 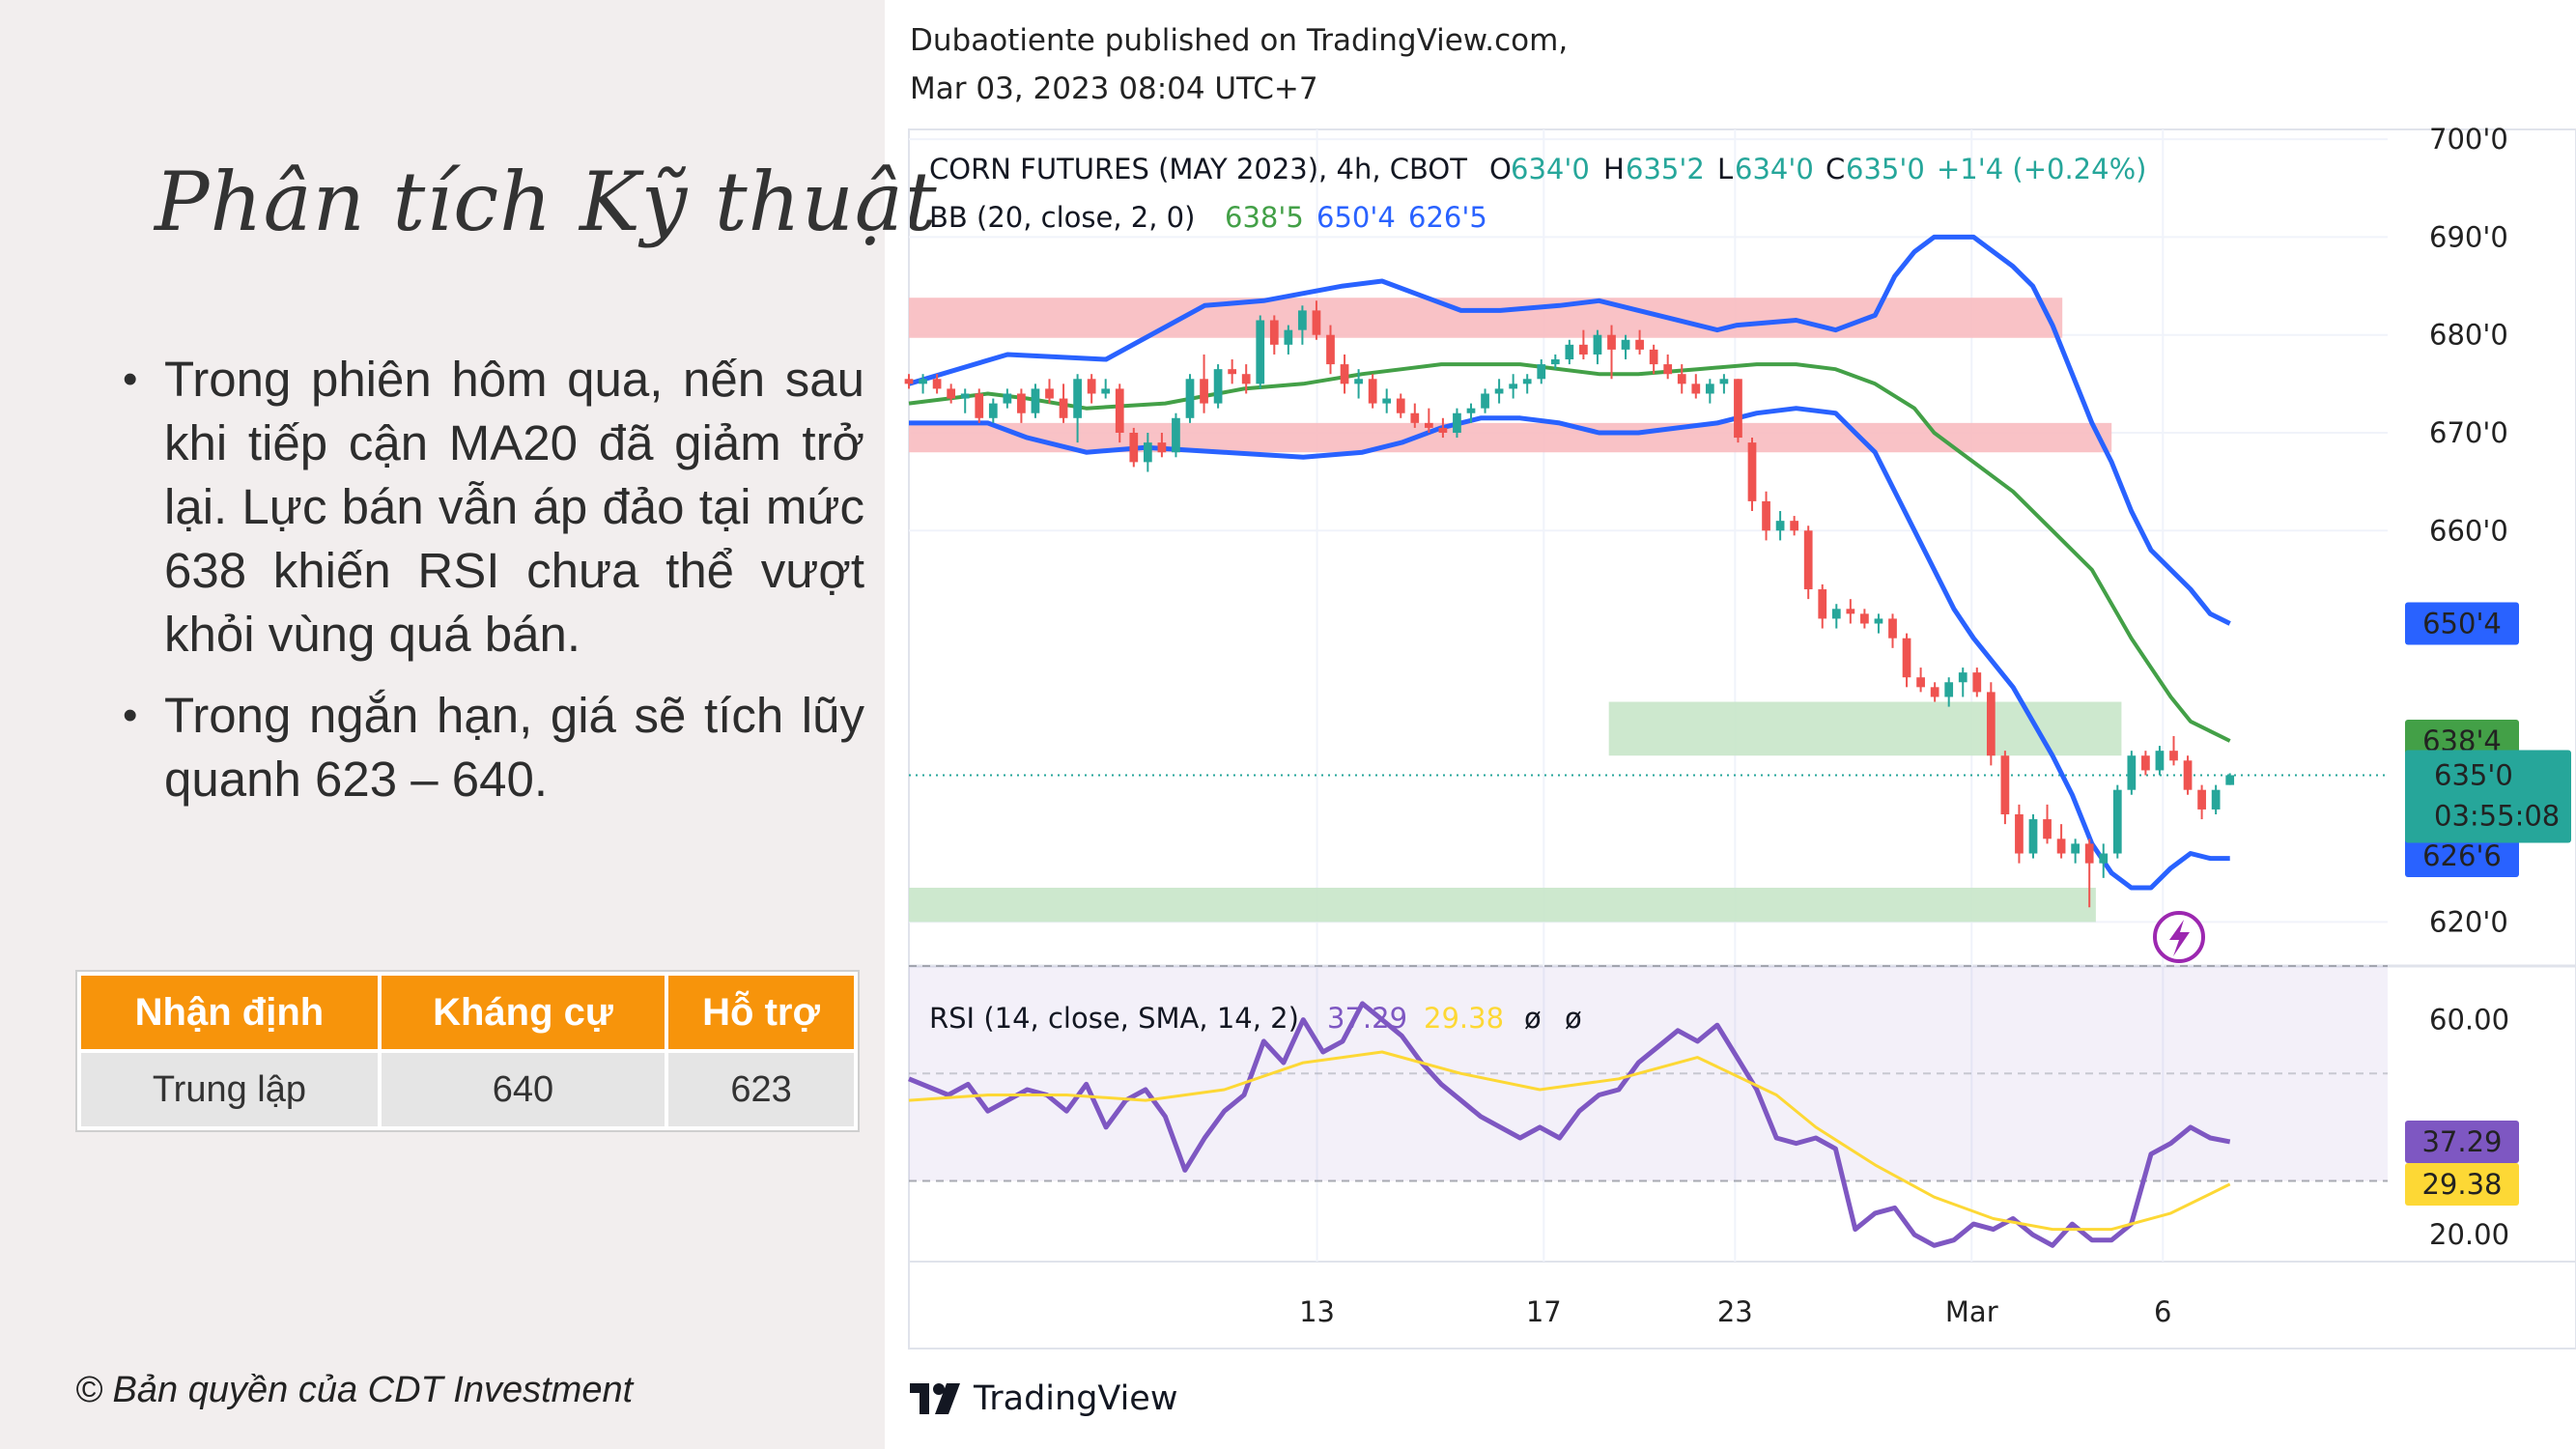 What do you see at coordinates (1367, 1018) in the screenshot?
I see `rsi-legend-value: 37.29` at bounding box center [1367, 1018].